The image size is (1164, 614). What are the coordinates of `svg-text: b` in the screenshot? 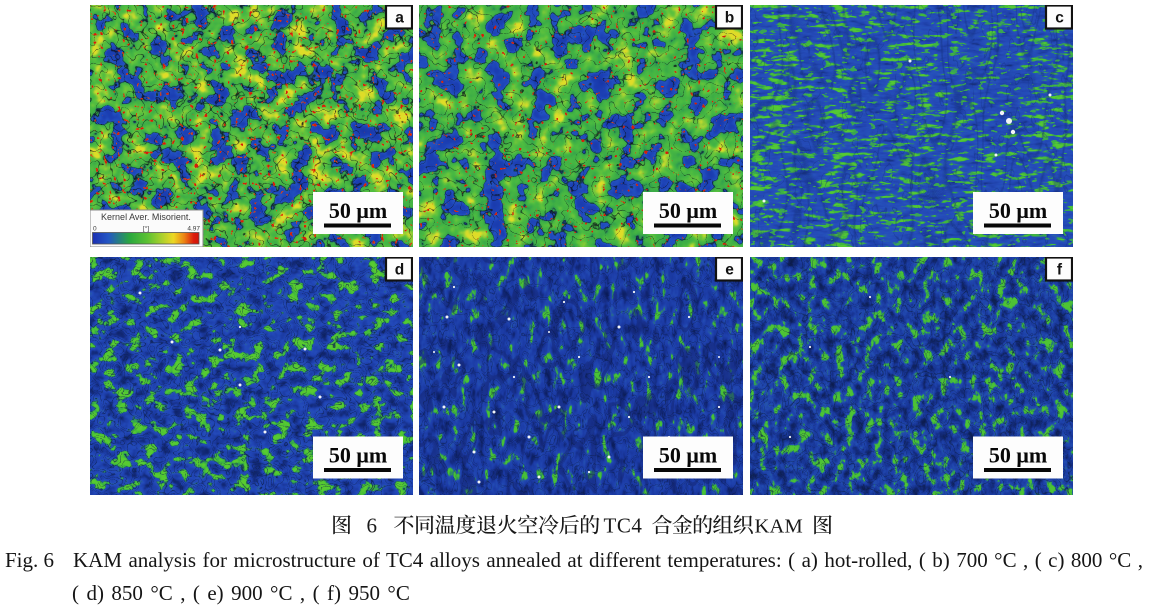 It's located at (729, 17).